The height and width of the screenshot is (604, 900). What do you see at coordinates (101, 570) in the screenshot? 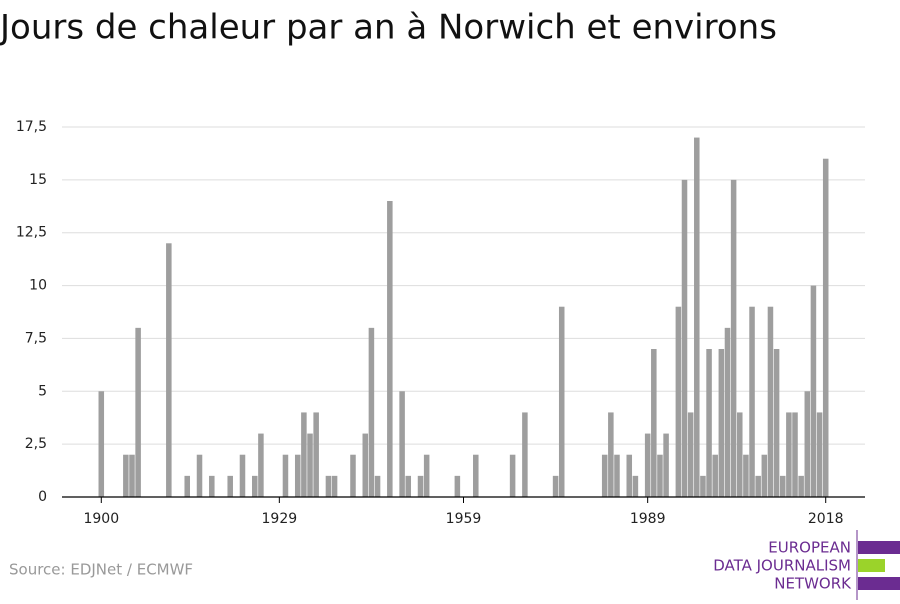
I see `source: Source: EDJNet / ECMWF` at bounding box center [101, 570].